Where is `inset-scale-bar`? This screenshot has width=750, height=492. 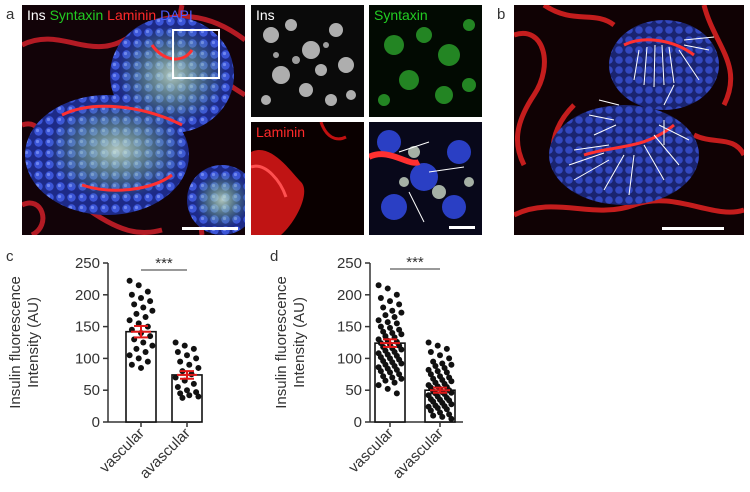 inset-scale-bar is located at coordinates (462, 227).